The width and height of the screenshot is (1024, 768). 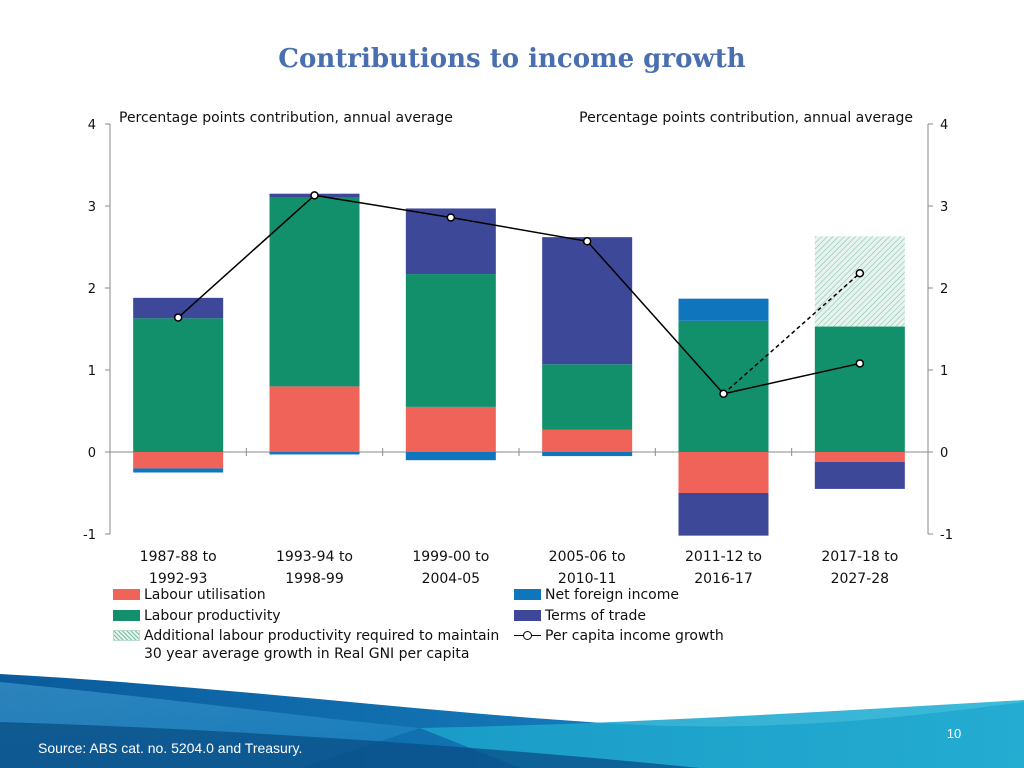 I want to click on left-y-tick-label: 4, so click(x=92, y=125).